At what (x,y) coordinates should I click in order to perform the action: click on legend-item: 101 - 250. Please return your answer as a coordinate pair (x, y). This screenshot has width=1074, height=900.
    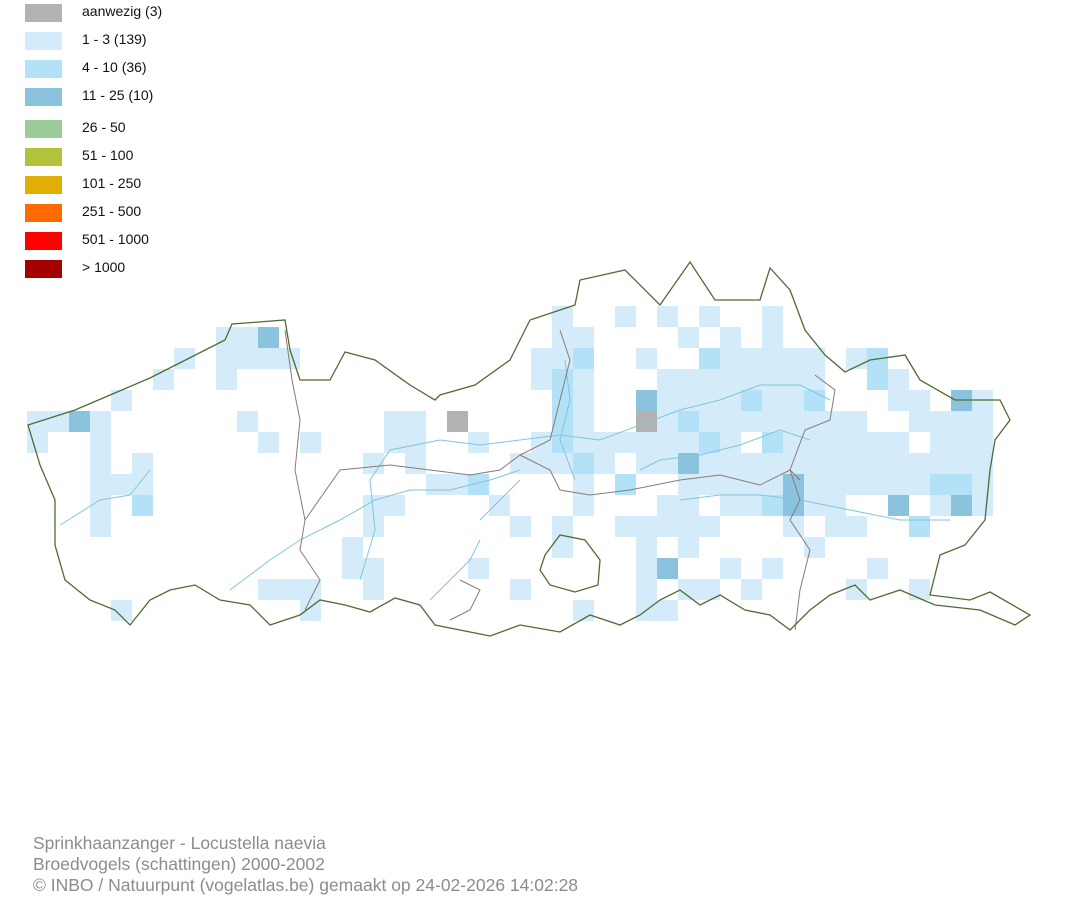
    Looking at the image, I should click on (125, 185).